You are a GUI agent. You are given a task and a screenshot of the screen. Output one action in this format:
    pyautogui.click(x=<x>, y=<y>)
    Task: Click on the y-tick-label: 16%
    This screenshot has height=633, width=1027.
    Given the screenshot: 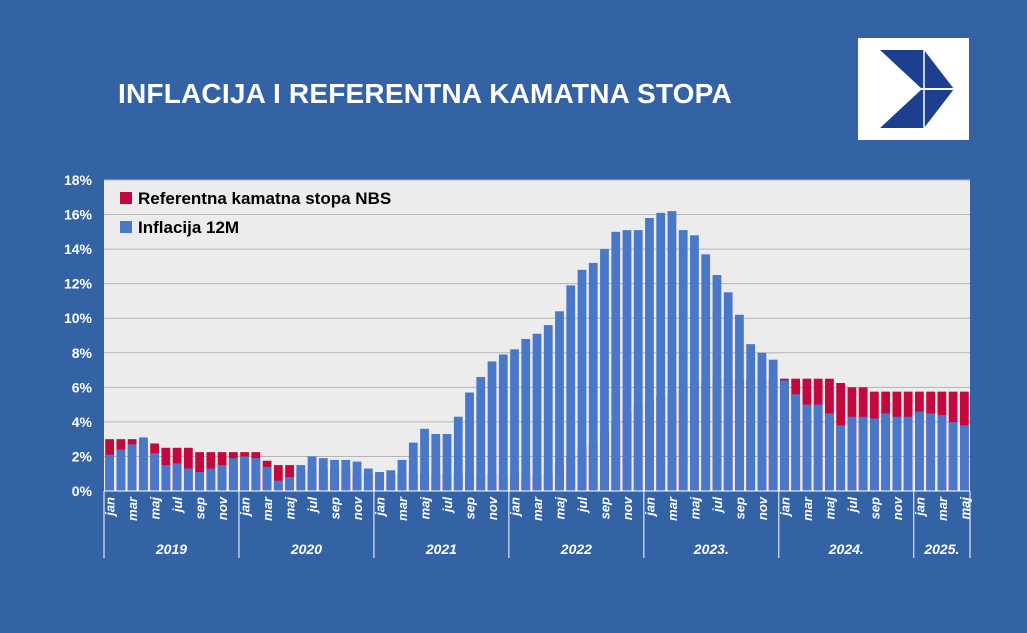 What is the action you would take?
    pyautogui.click(x=78, y=215)
    